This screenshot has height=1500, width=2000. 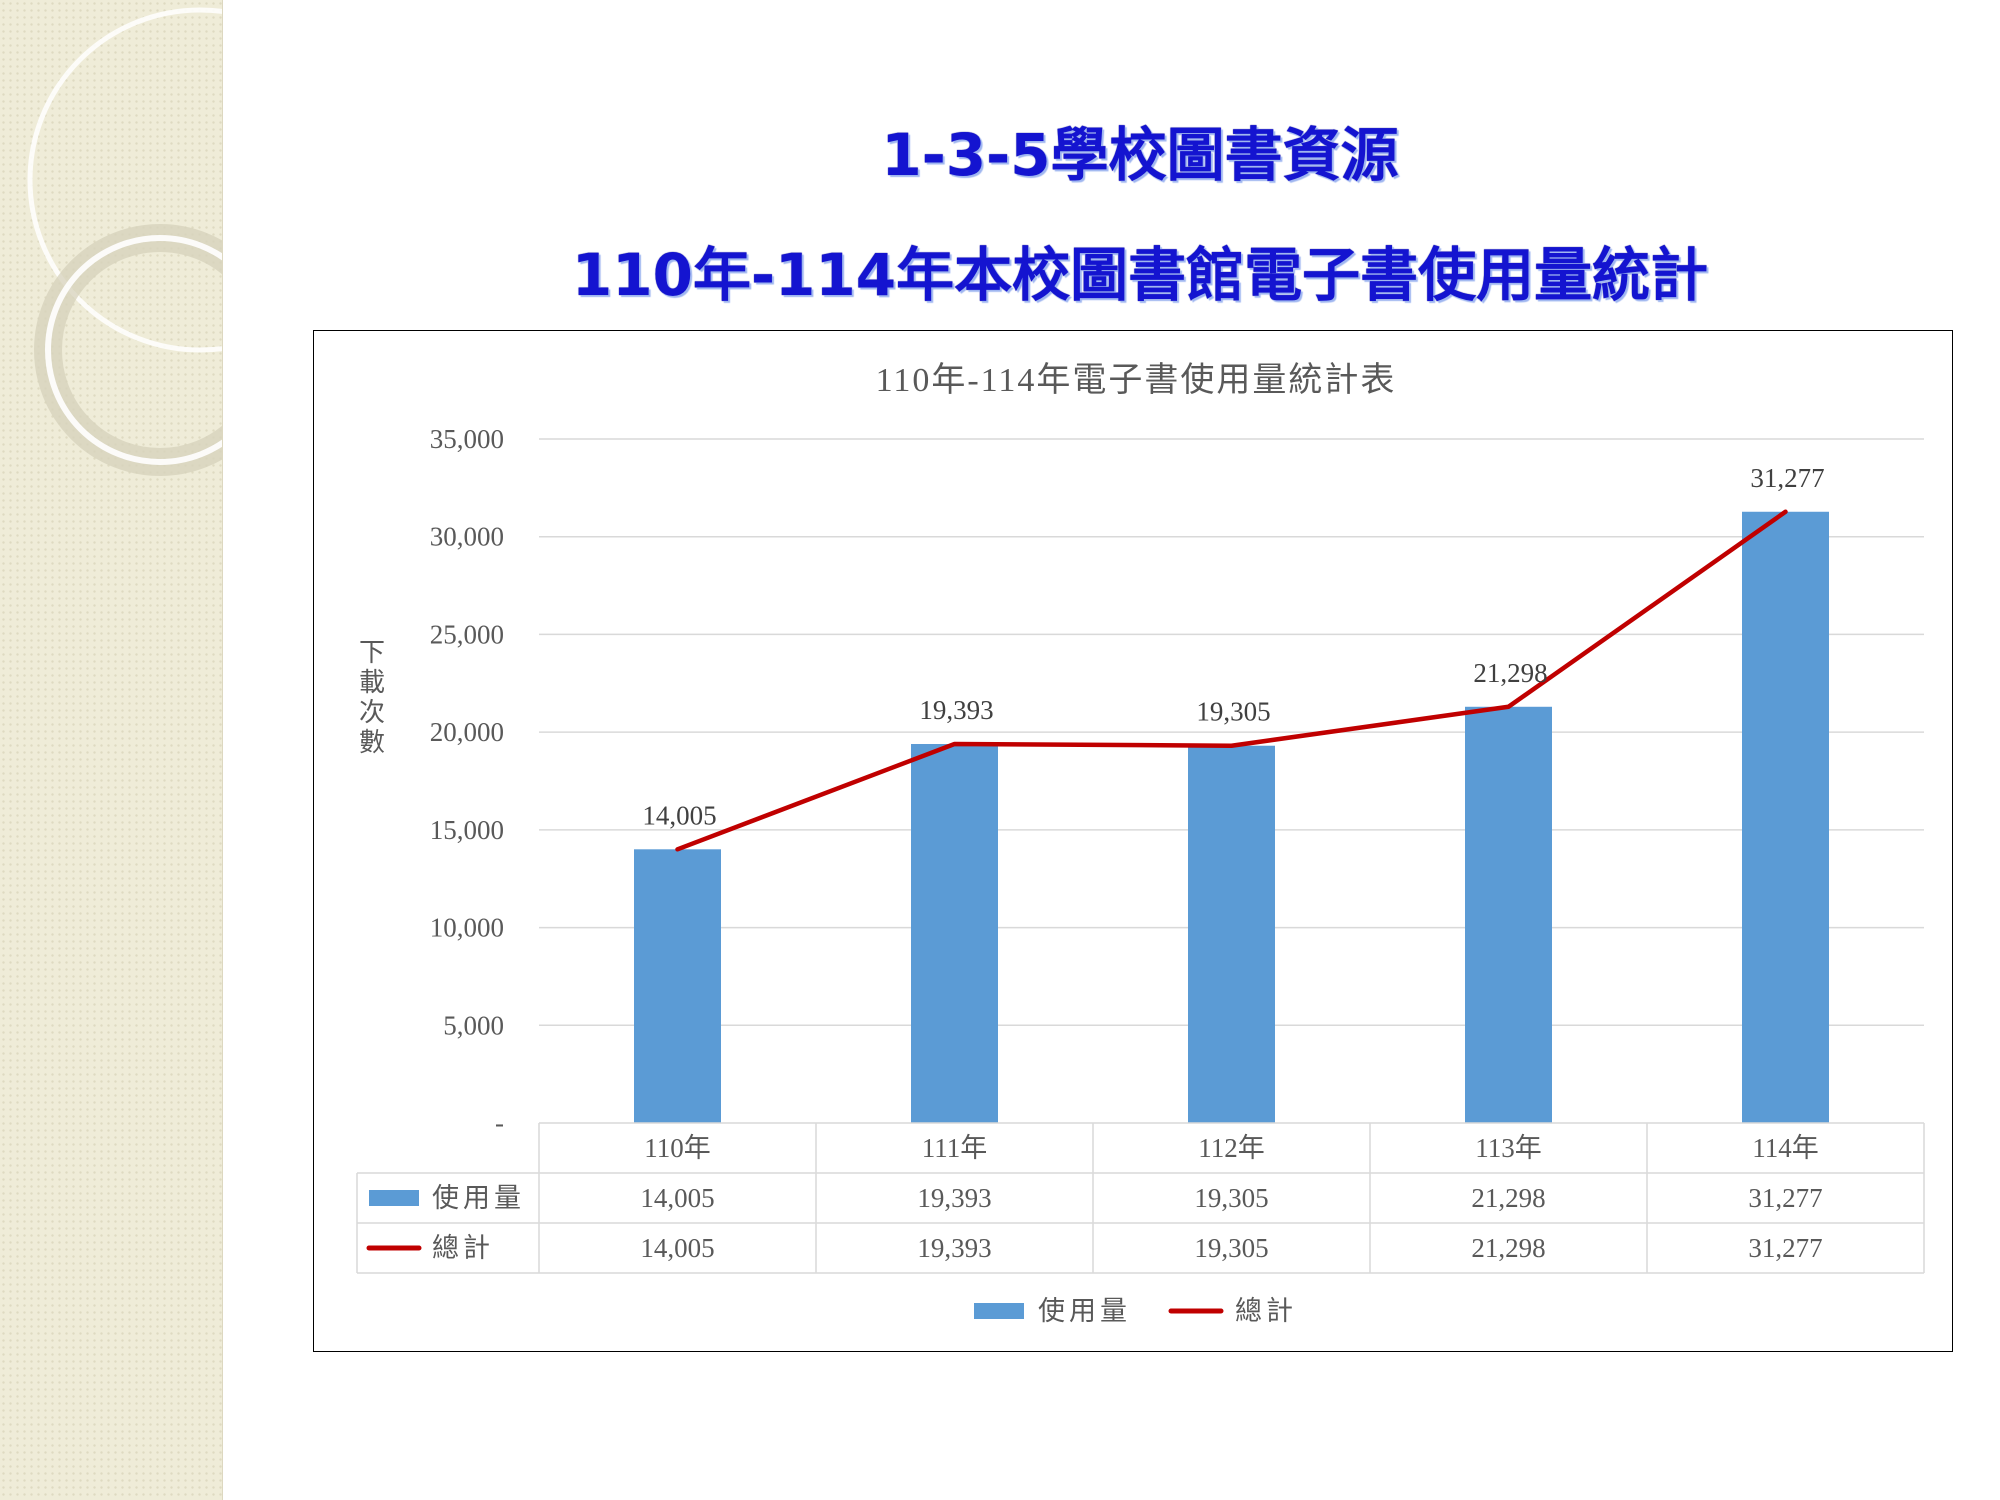 I want to click on y-tick-label: 30,000, so click(x=467, y=537).